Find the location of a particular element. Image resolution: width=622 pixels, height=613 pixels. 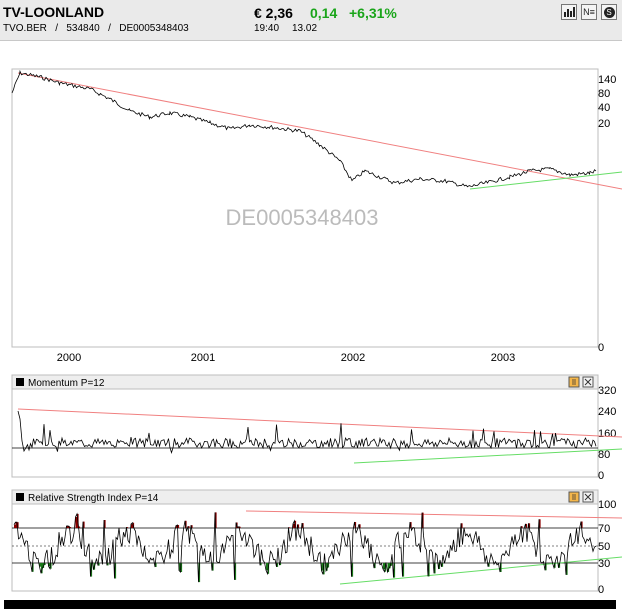

news-icon: N≡ is located at coordinates (589, 12).